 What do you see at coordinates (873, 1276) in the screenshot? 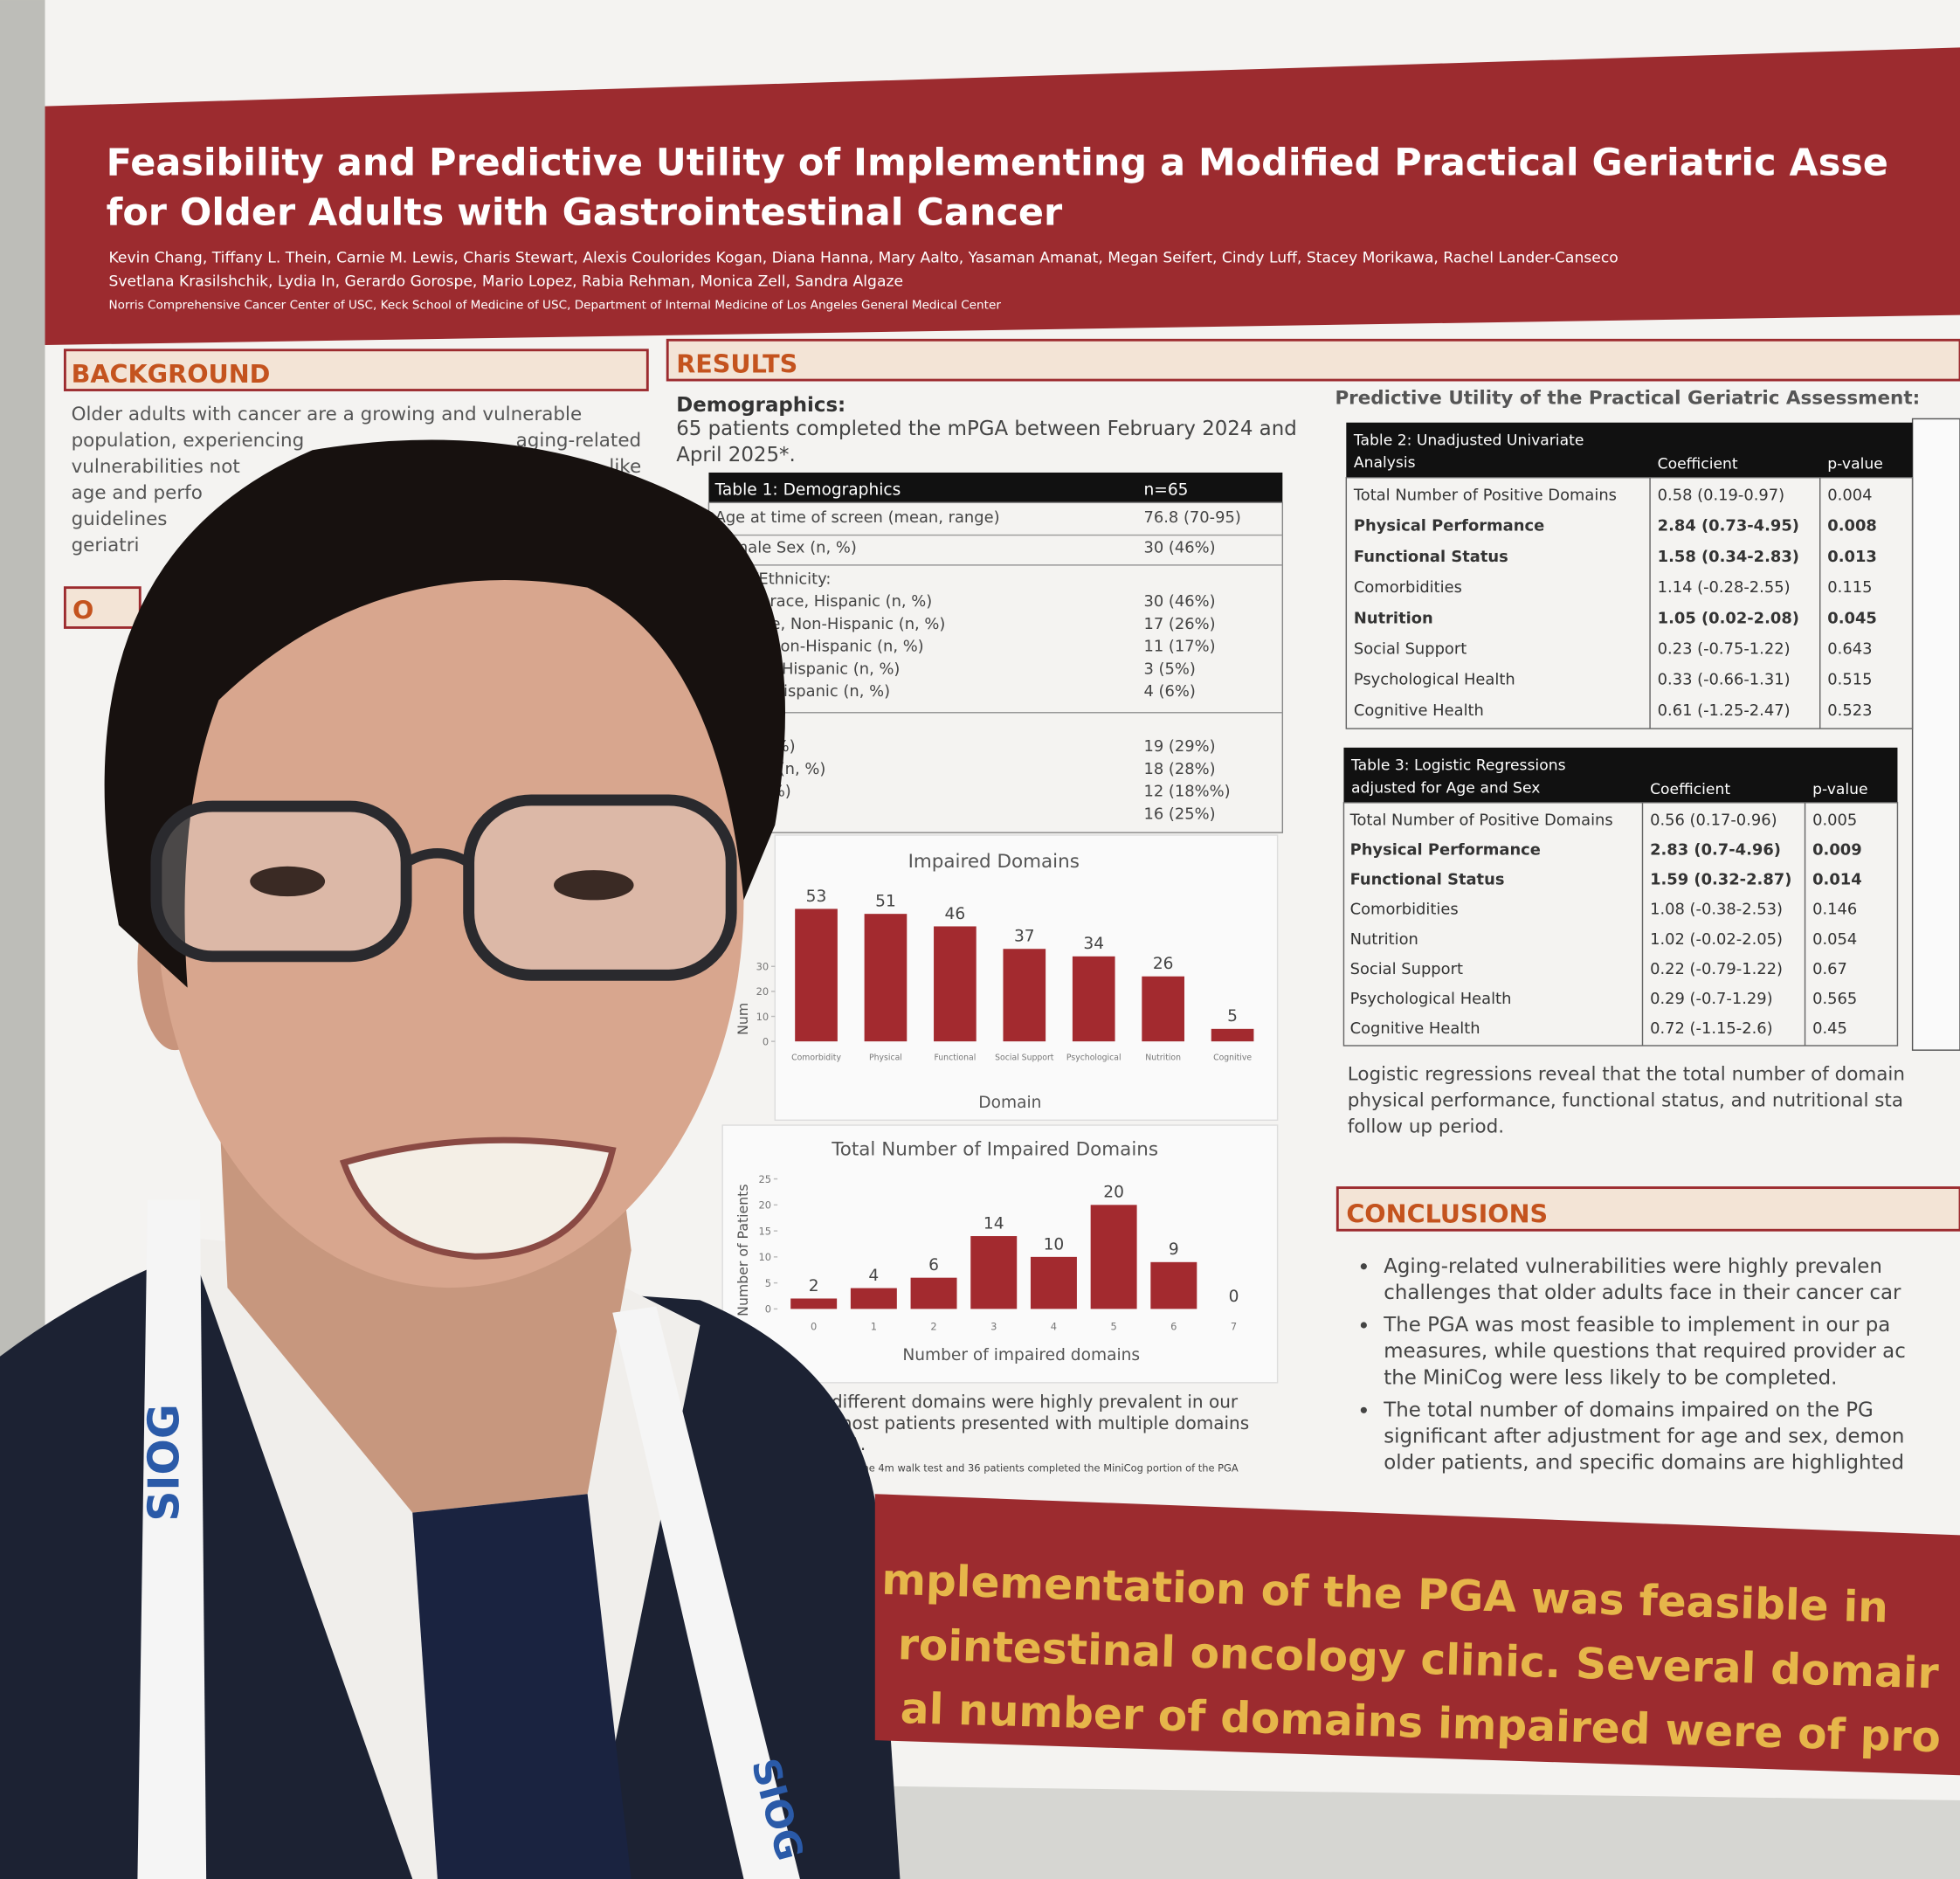
I see `value-label: 4` at bounding box center [873, 1276].